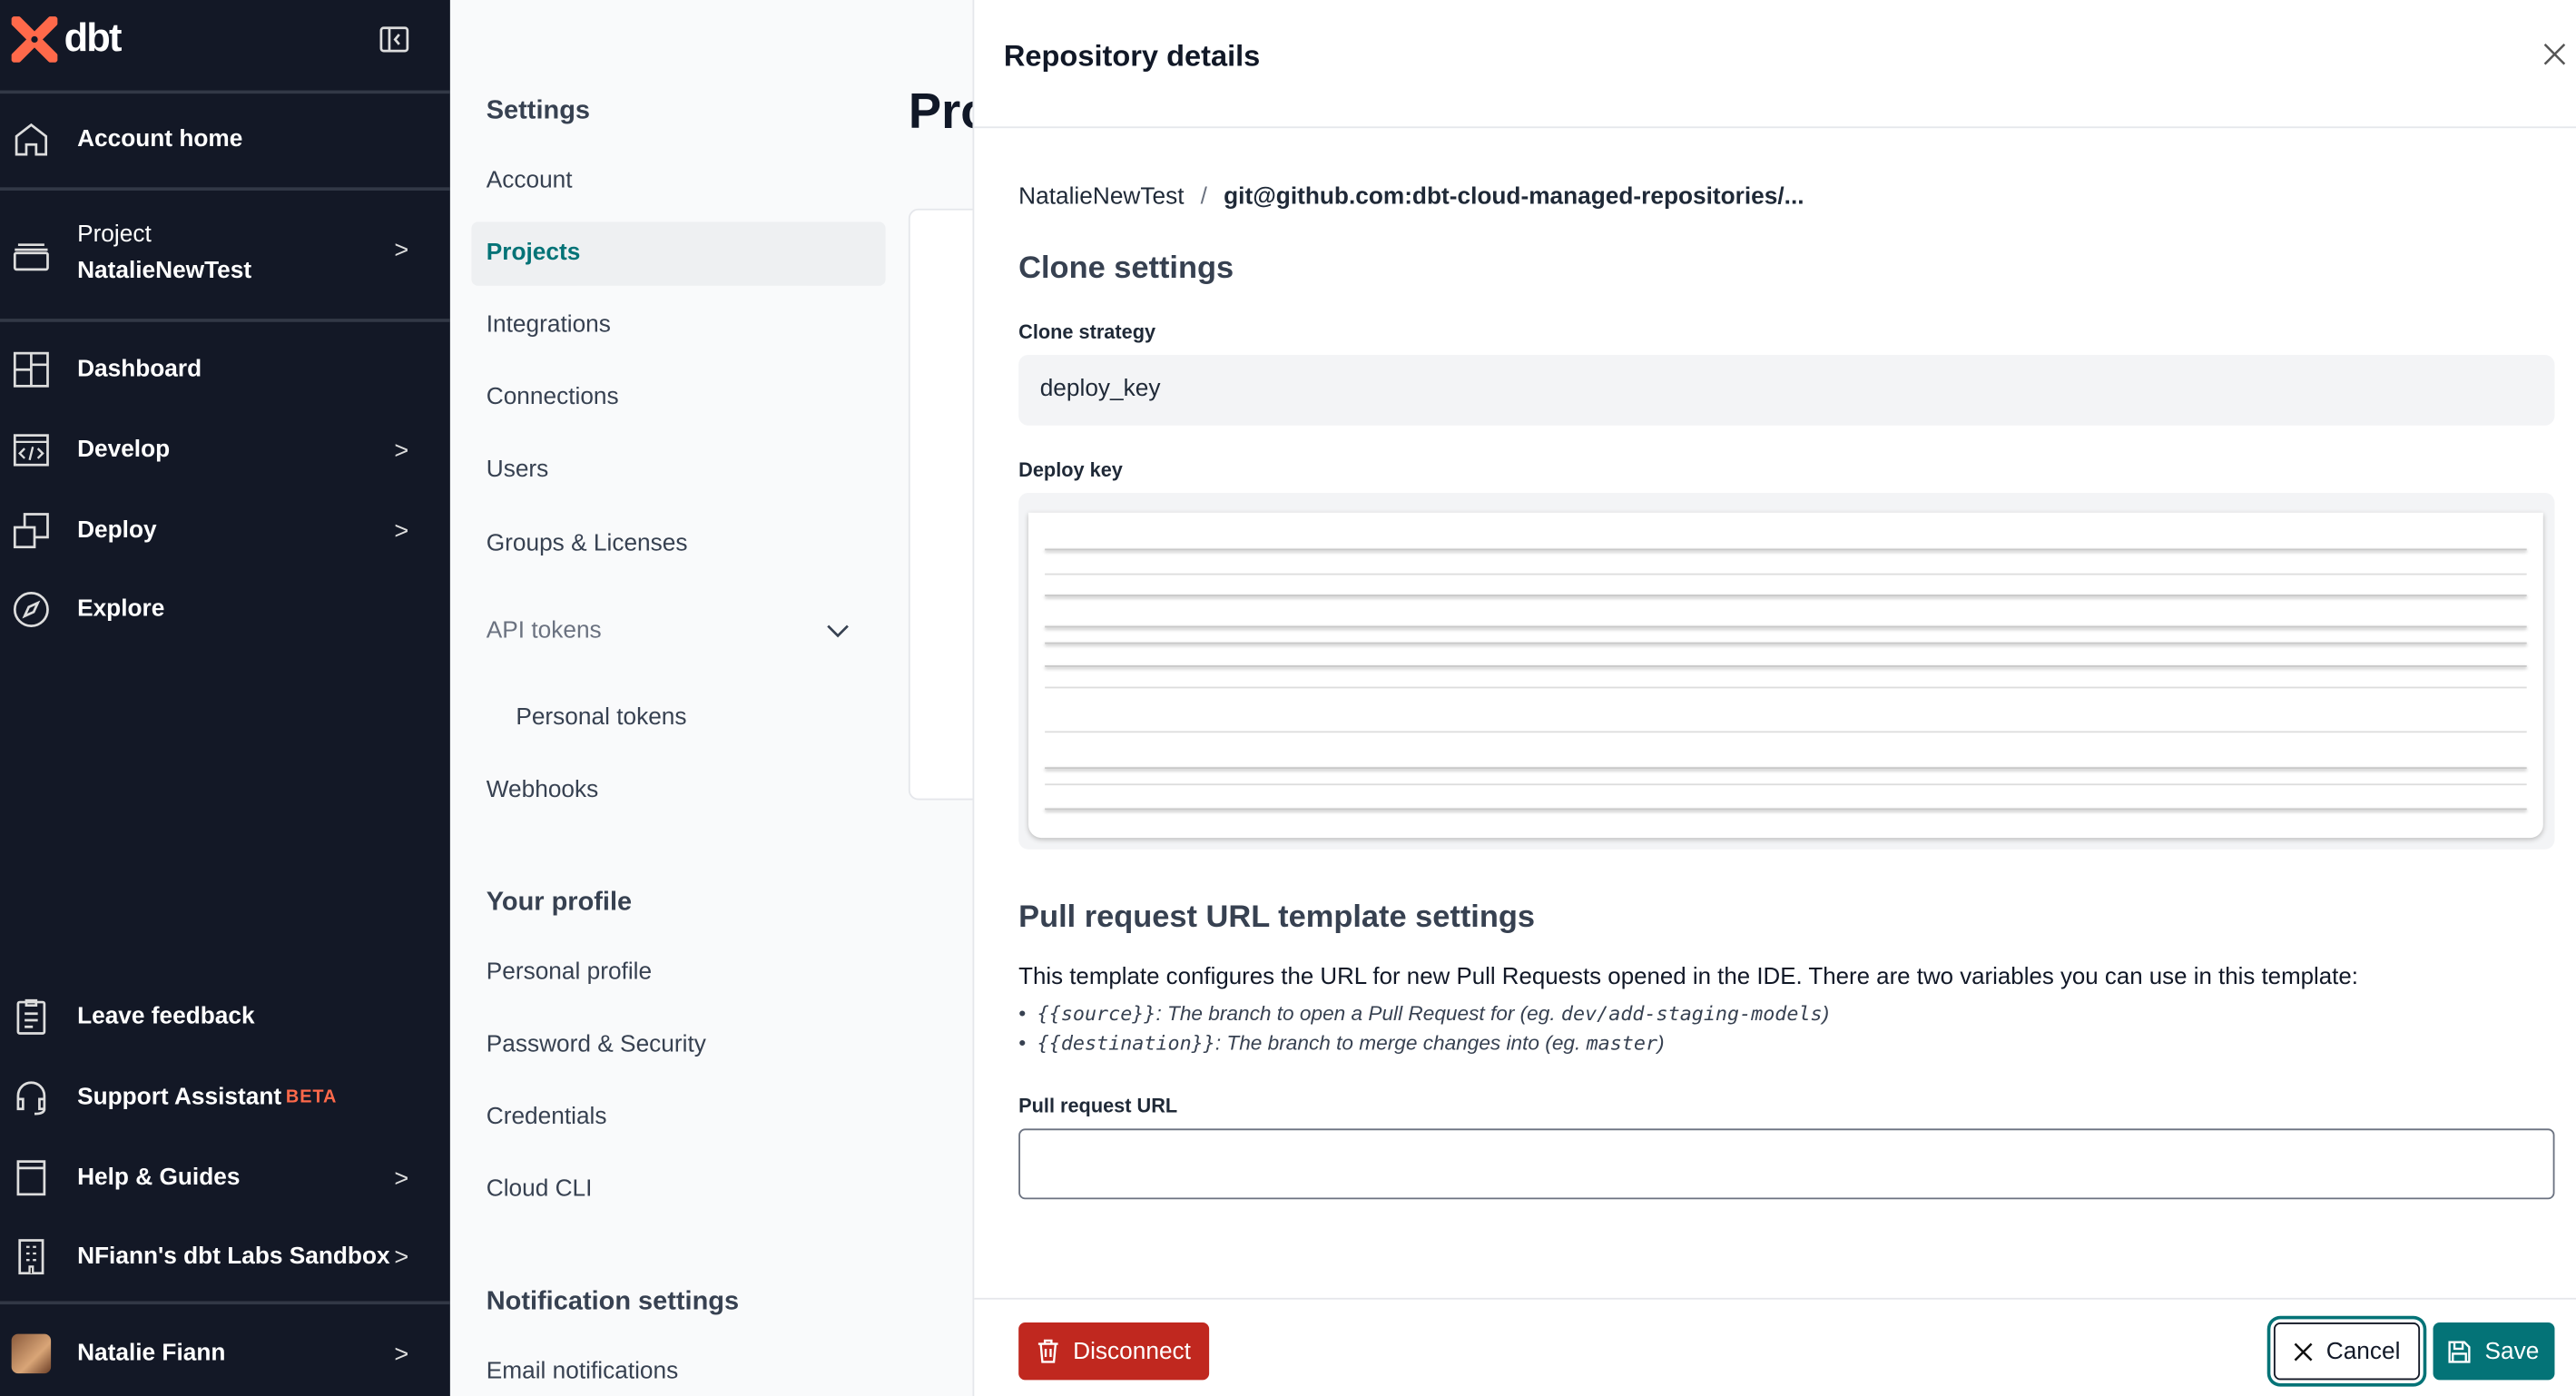 Image resolution: width=2576 pixels, height=1396 pixels. I want to click on sidebar-item-help-guides: Help & Guides >, so click(225, 1177).